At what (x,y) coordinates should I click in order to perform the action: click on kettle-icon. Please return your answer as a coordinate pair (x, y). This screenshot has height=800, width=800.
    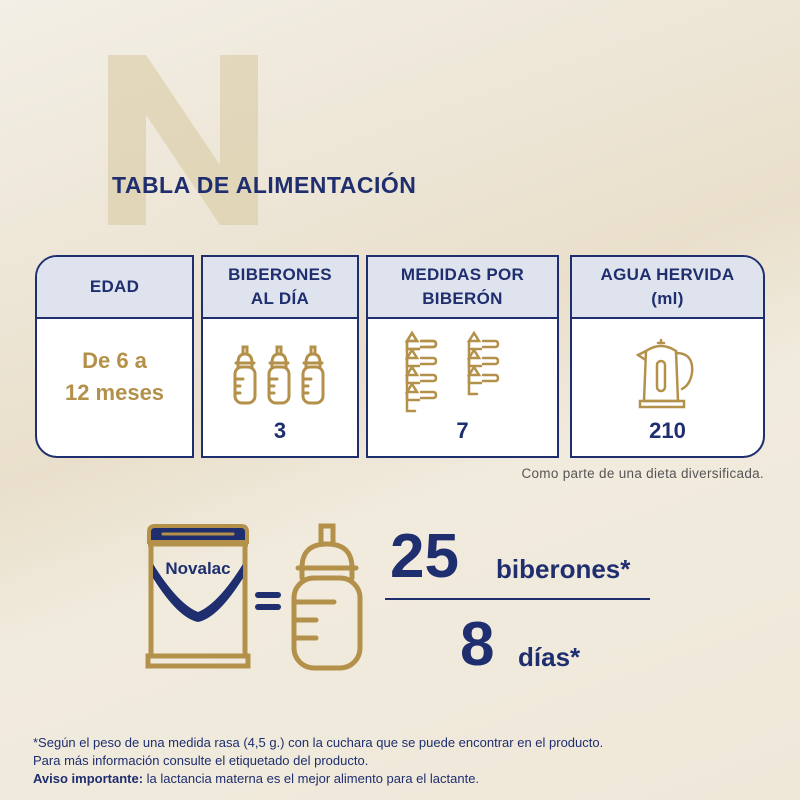
    Looking at the image, I should click on (664, 373).